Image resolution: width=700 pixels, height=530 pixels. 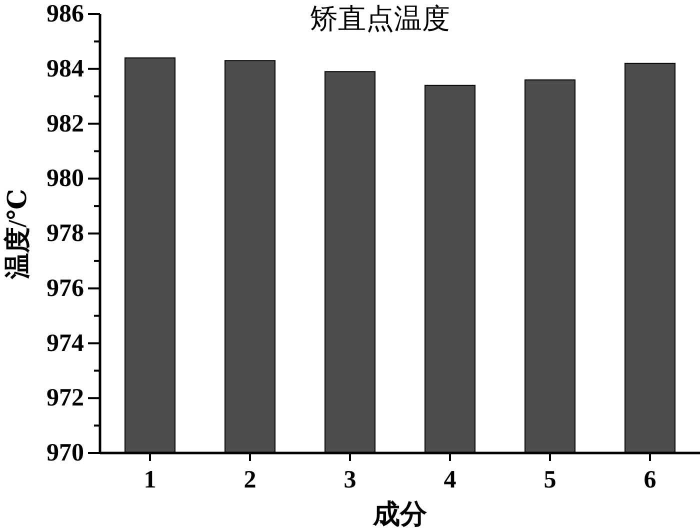 What do you see at coordinates (65, 178) in the screenshot?
I see `y-tick-label: 980` at bounding box center [65, 178].